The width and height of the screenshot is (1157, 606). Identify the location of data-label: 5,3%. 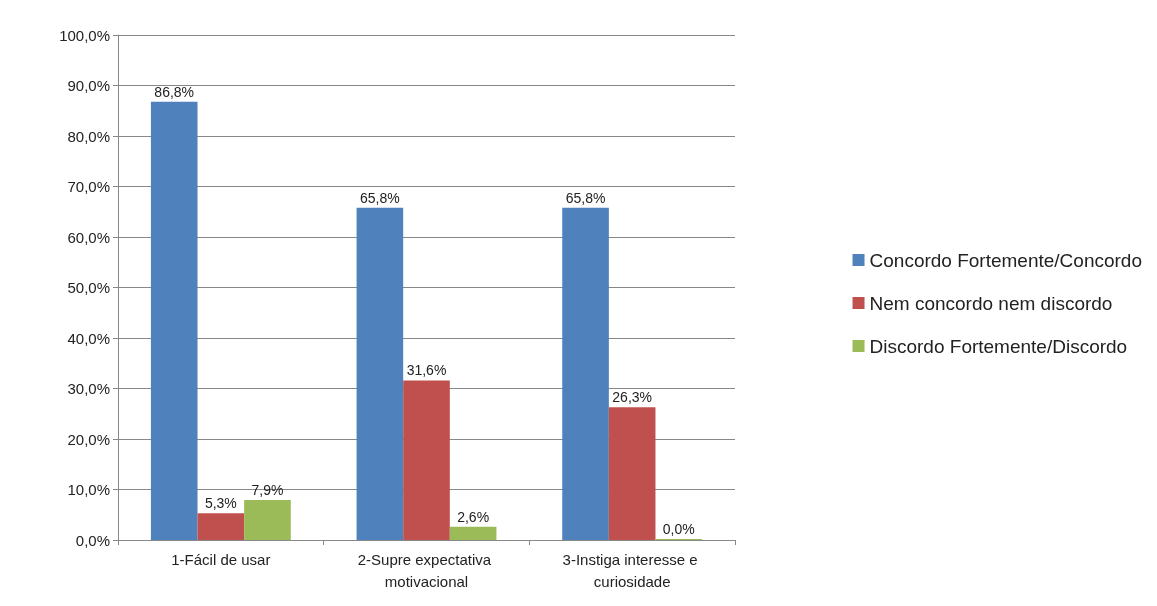
(220, 503).